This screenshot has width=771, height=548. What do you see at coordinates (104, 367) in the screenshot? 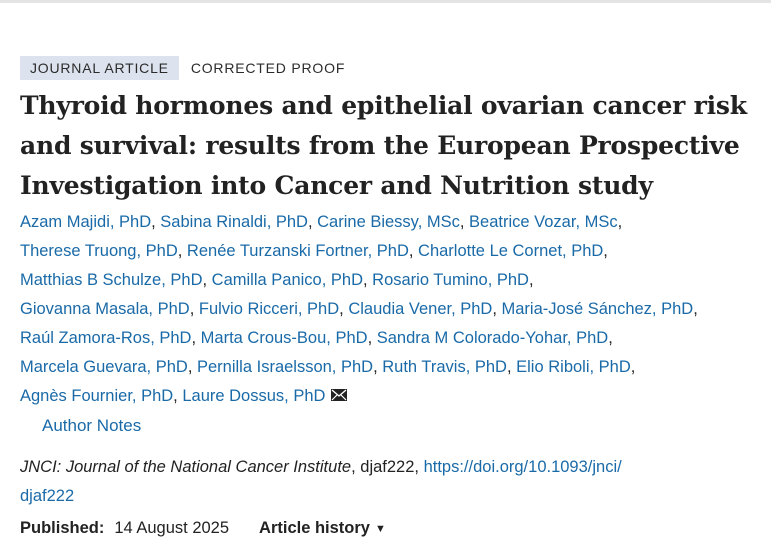
I see `author-link: Marcela Guevara, PhD` at bounding box center [104, 367].